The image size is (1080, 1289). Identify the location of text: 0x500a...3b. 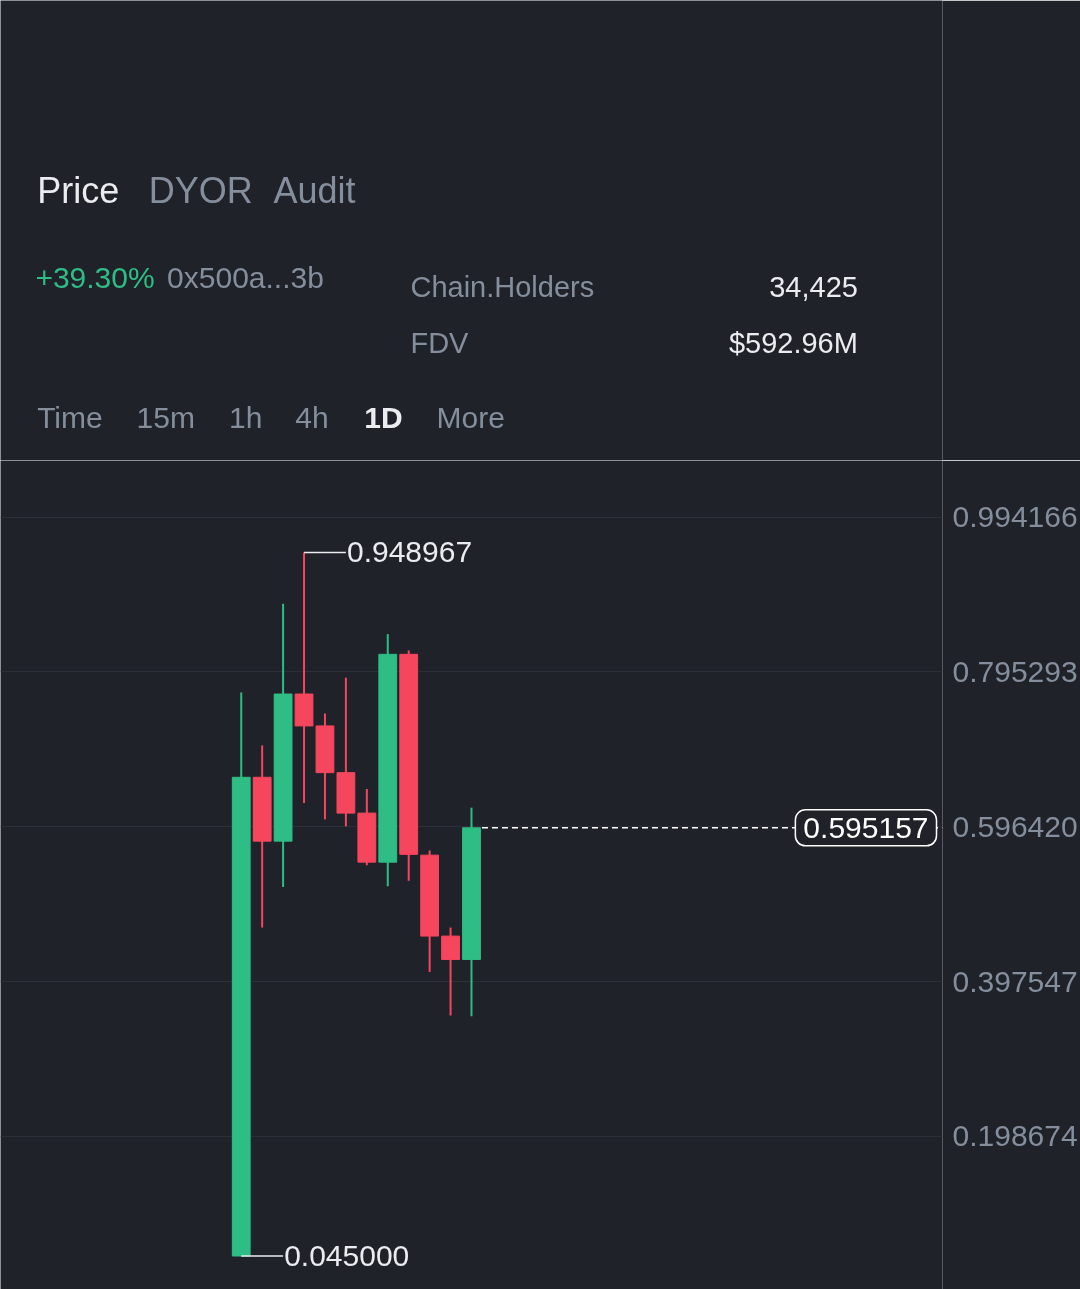
(245, 277).